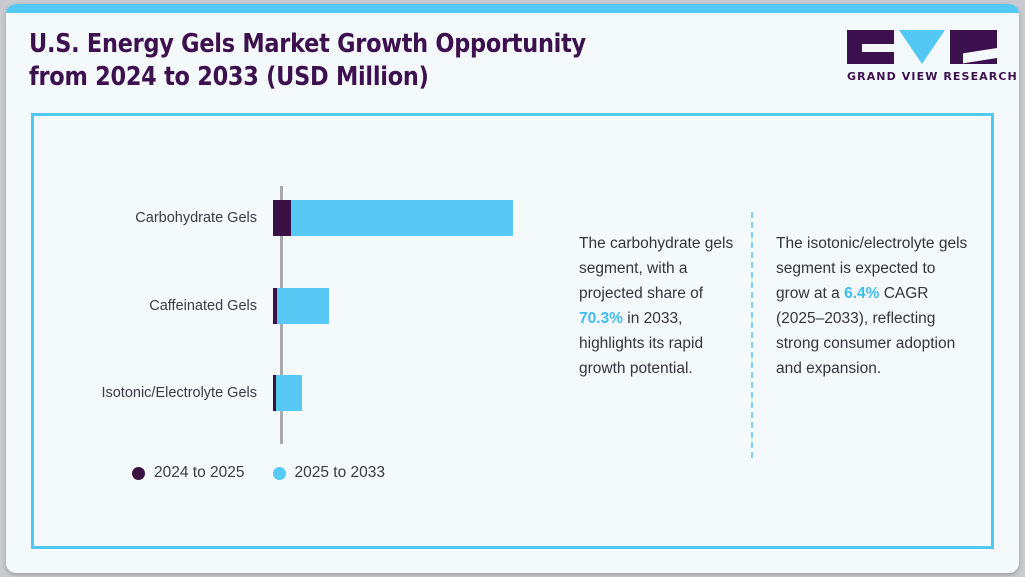 Image resolution: width=1025 pixels, height=577 pixels. I want to click on legend-label: 2024 to 2025, so click(199, 472).